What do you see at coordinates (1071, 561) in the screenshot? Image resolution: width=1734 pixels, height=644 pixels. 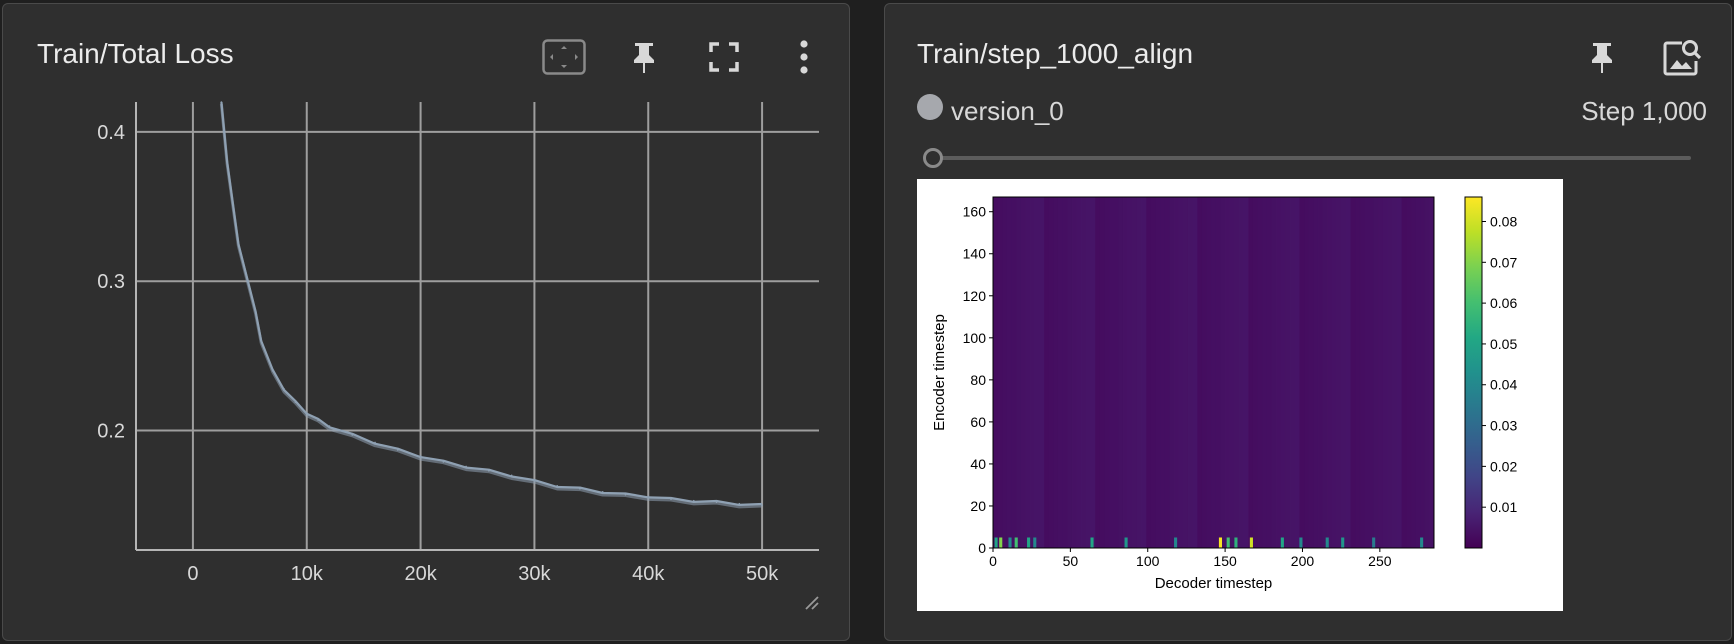 I see `heatmap-x-tick-label: 50` at bounding box center [1071, 561].